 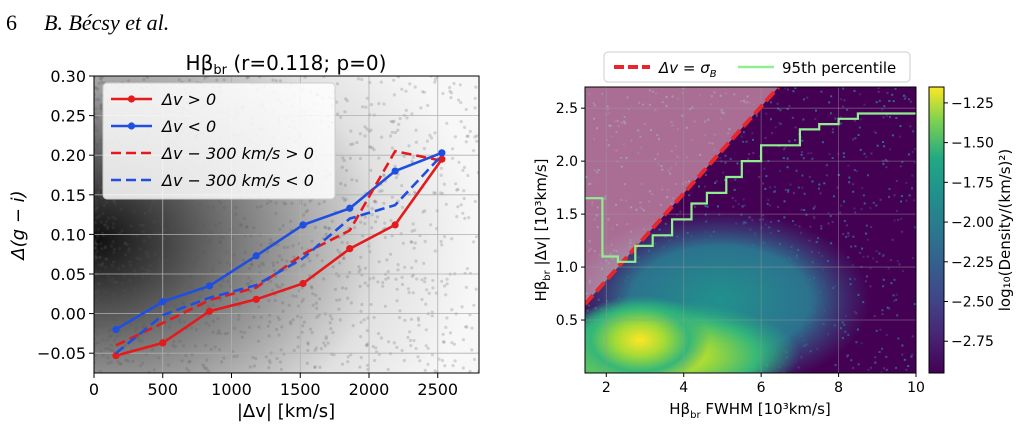 I want to click on sigma-b-line, so click(x=683, y=196).